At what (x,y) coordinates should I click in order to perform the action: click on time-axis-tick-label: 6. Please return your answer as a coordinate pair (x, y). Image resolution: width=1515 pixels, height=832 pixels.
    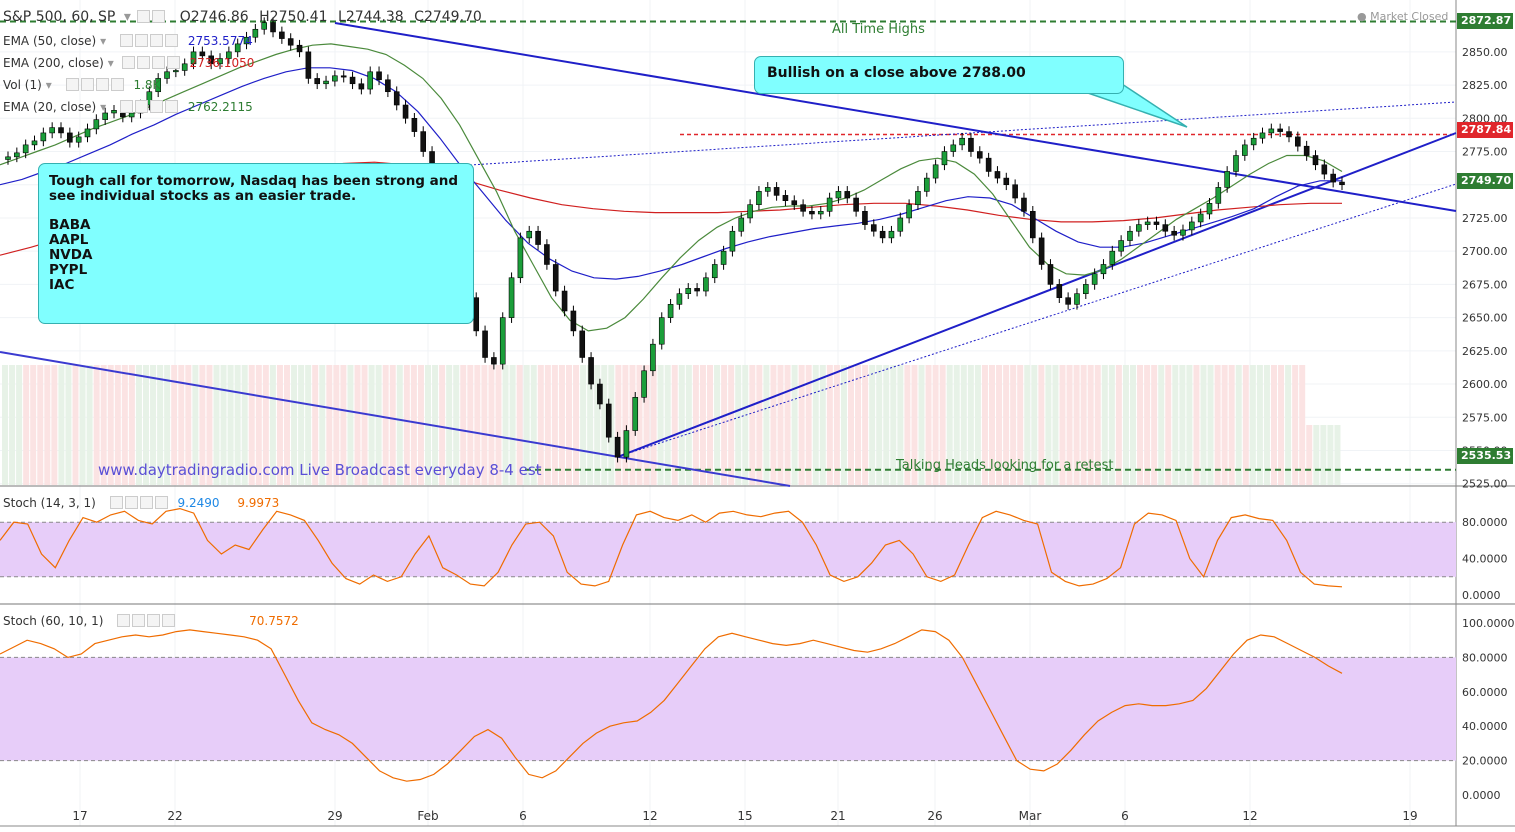
    Looking at the image, I should click on (1125, 816).